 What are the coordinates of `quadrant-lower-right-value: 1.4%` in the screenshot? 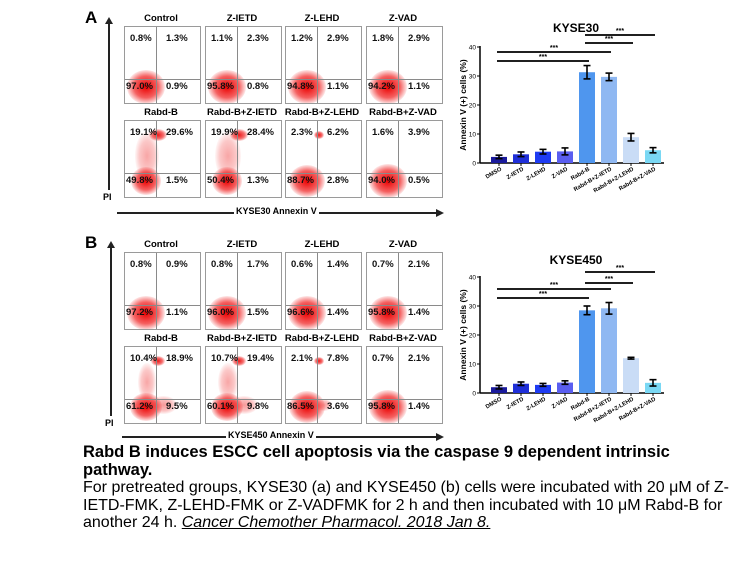 It's located at (338, 312).